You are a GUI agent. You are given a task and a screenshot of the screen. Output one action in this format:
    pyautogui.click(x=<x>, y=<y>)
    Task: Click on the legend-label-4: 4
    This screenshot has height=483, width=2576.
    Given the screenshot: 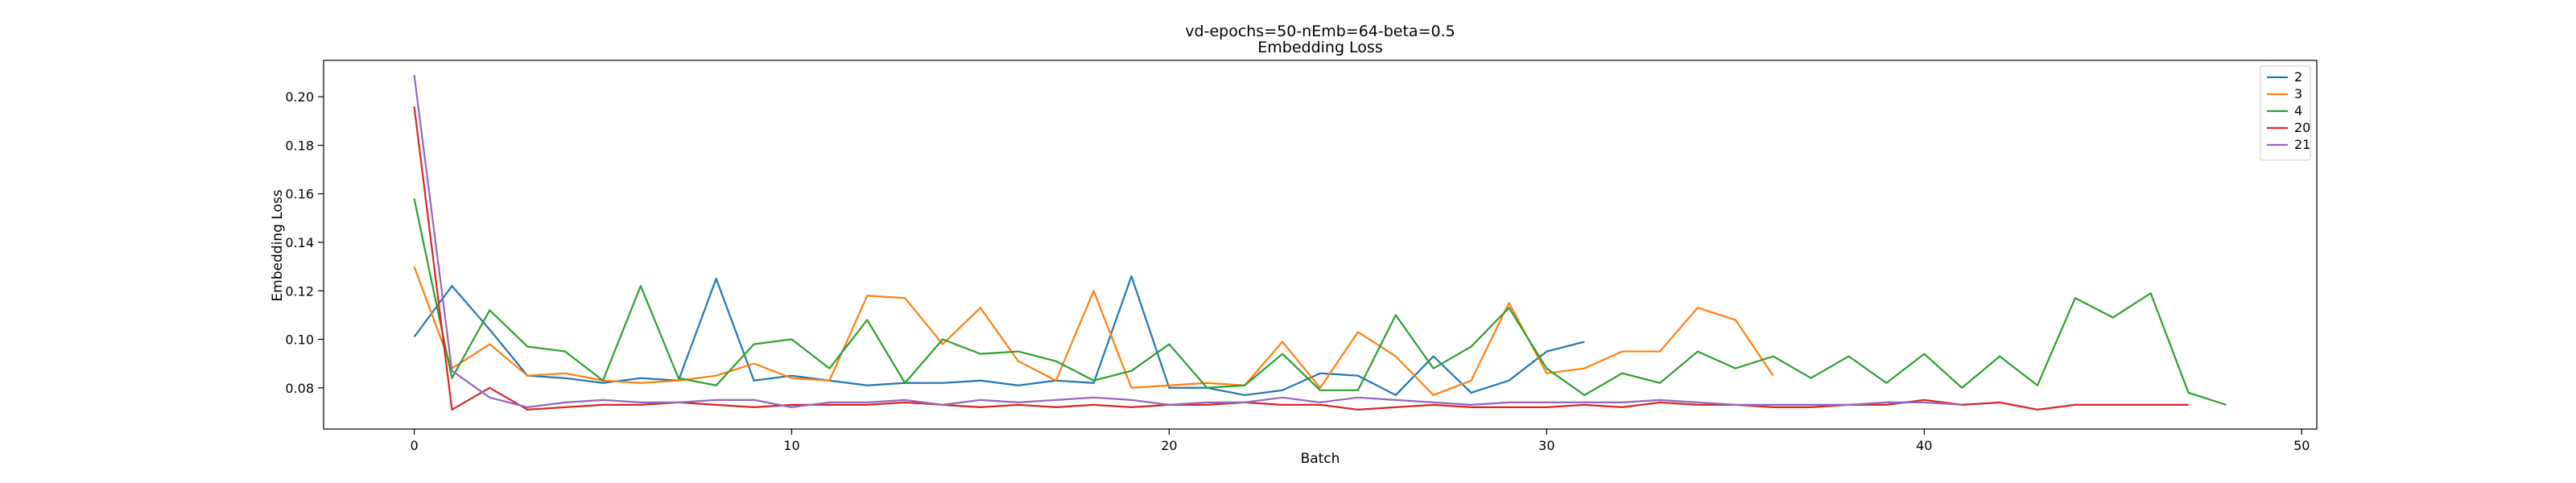 What is the action you would take?
    pyautogui.click(x=2298, y=111)
    